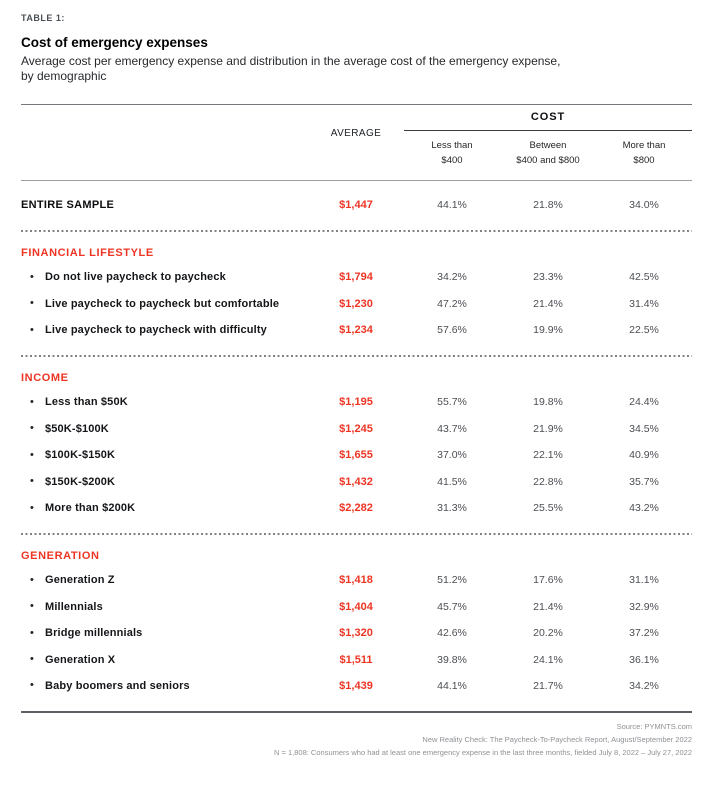  I want to click on row-cost-value: 37.0%, so click(452, 455).